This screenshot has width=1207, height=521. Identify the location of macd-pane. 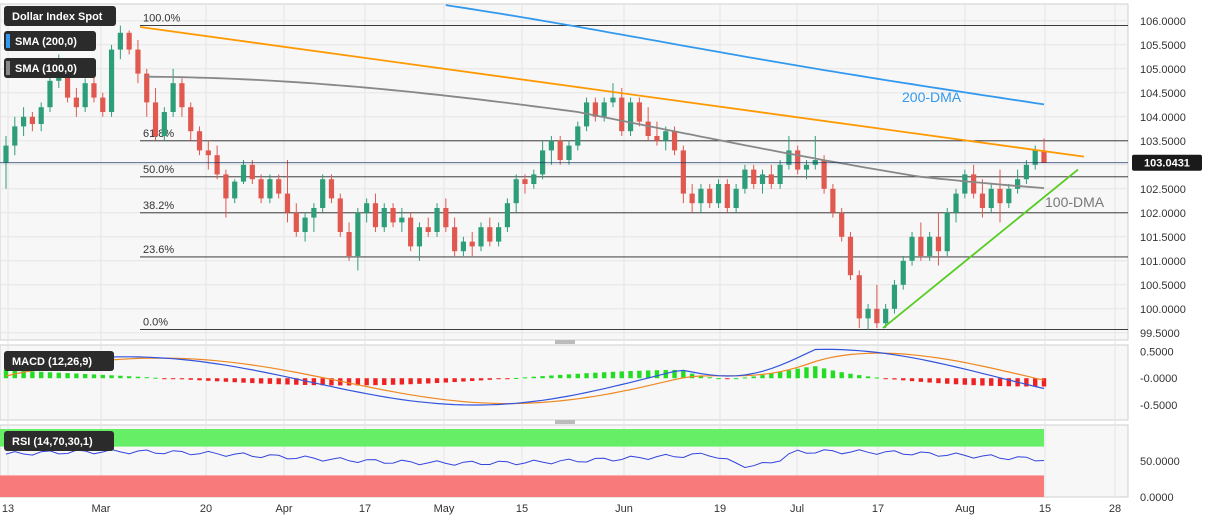
(564, 382).